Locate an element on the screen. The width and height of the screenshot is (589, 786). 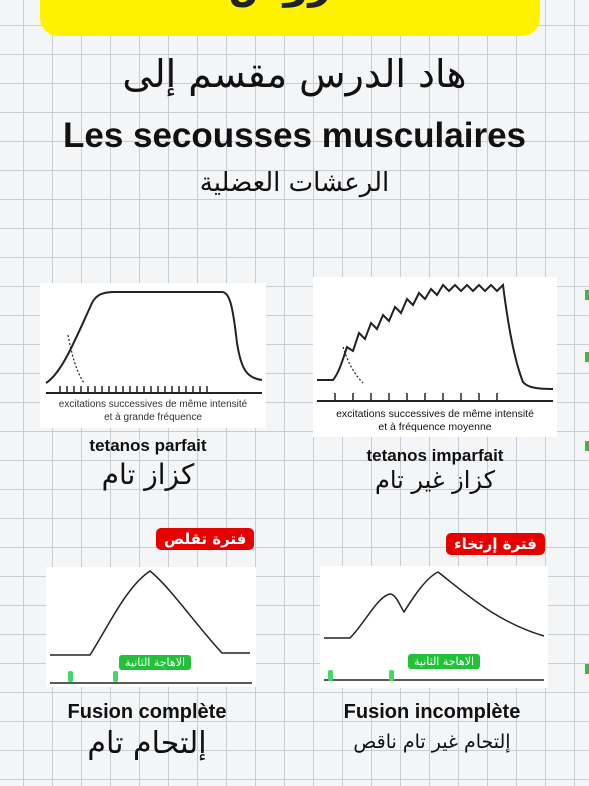
banner-text: دروس is located at coordinates (290, 4).